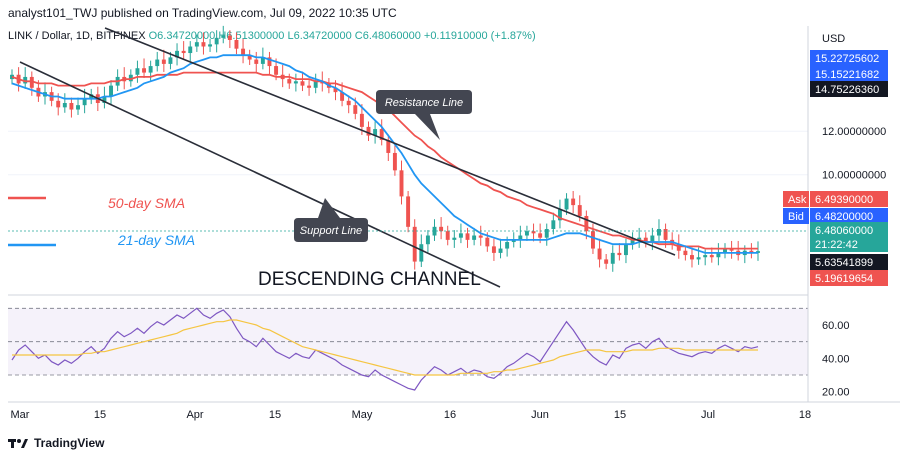  Describe the element at coordinates (362, 415) in the screenshot. I see `time-tick-label: May` at that location.